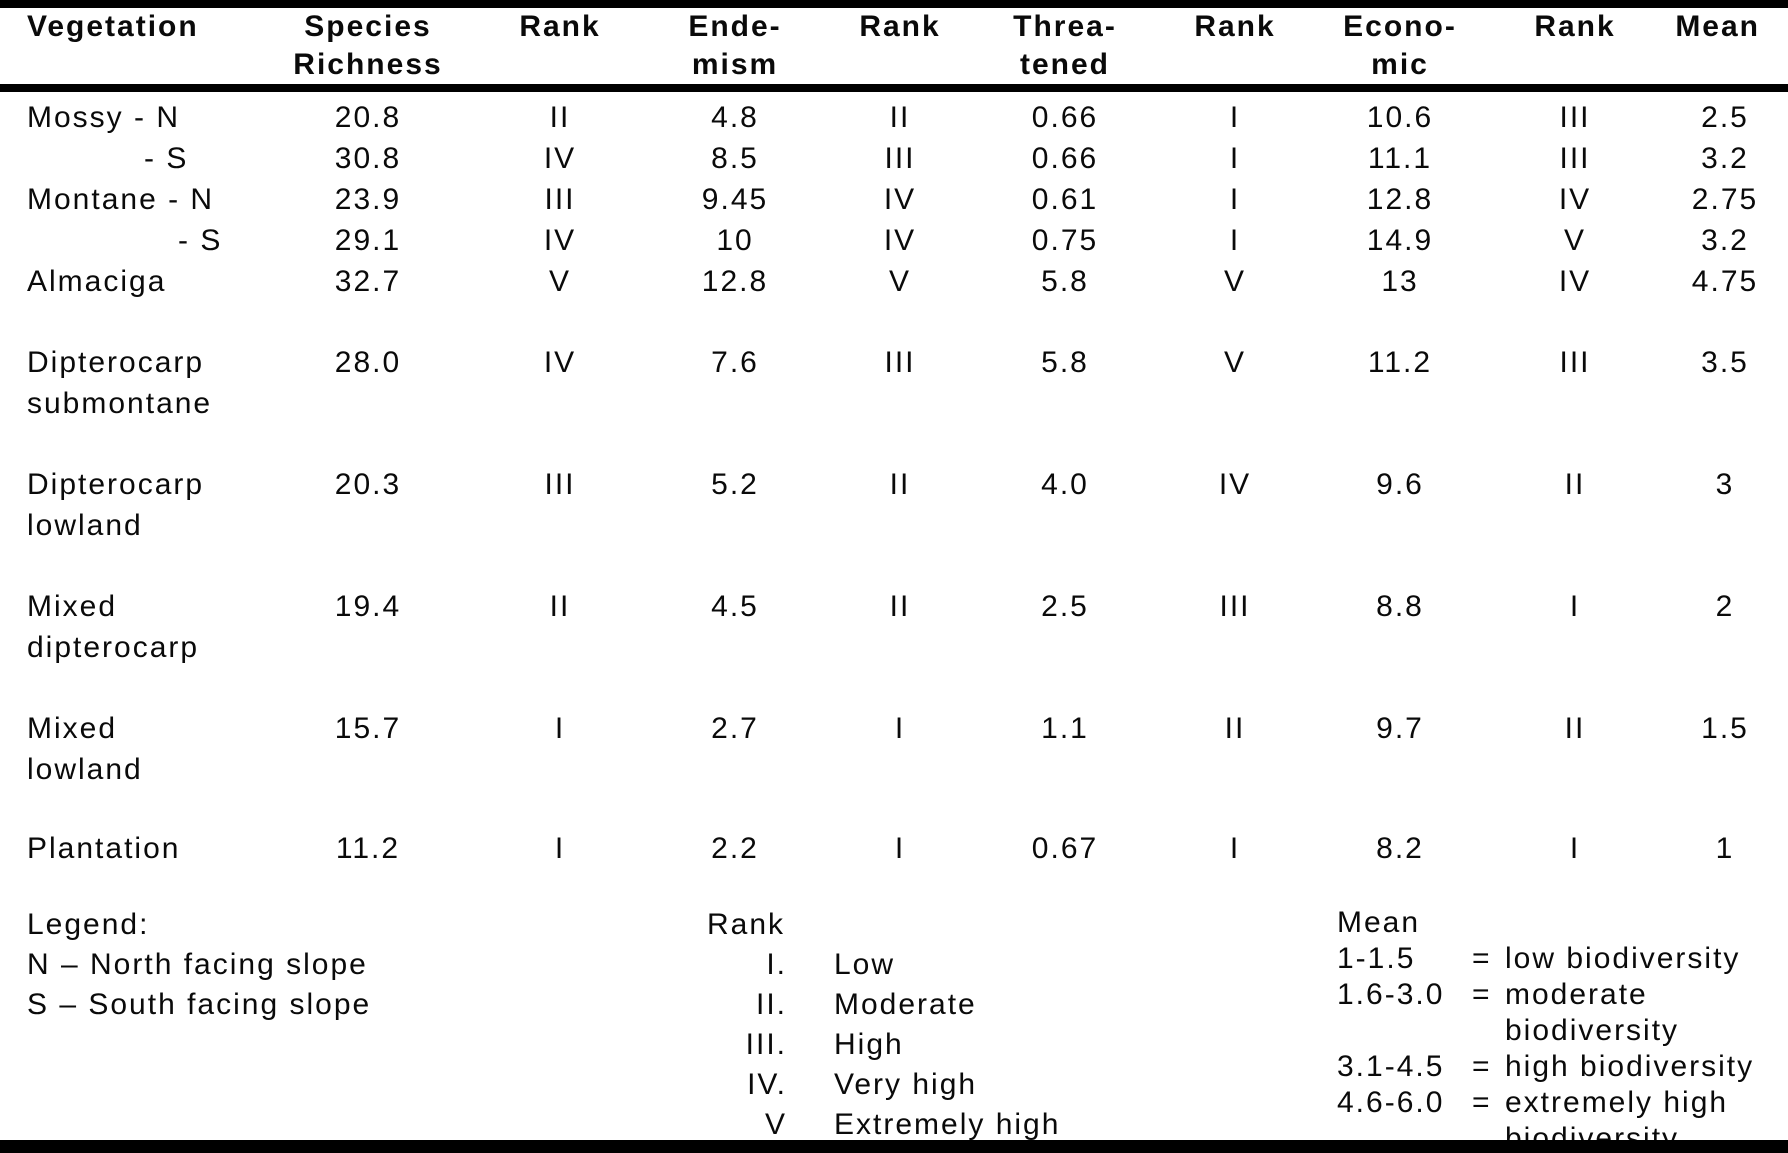 This screenshot has width=1788, height=1153. What do you see at coordinates (85, 749) in the screenshot?
I see `cell-vegetation: Mixed lowland` at bounding box center [85, 749].